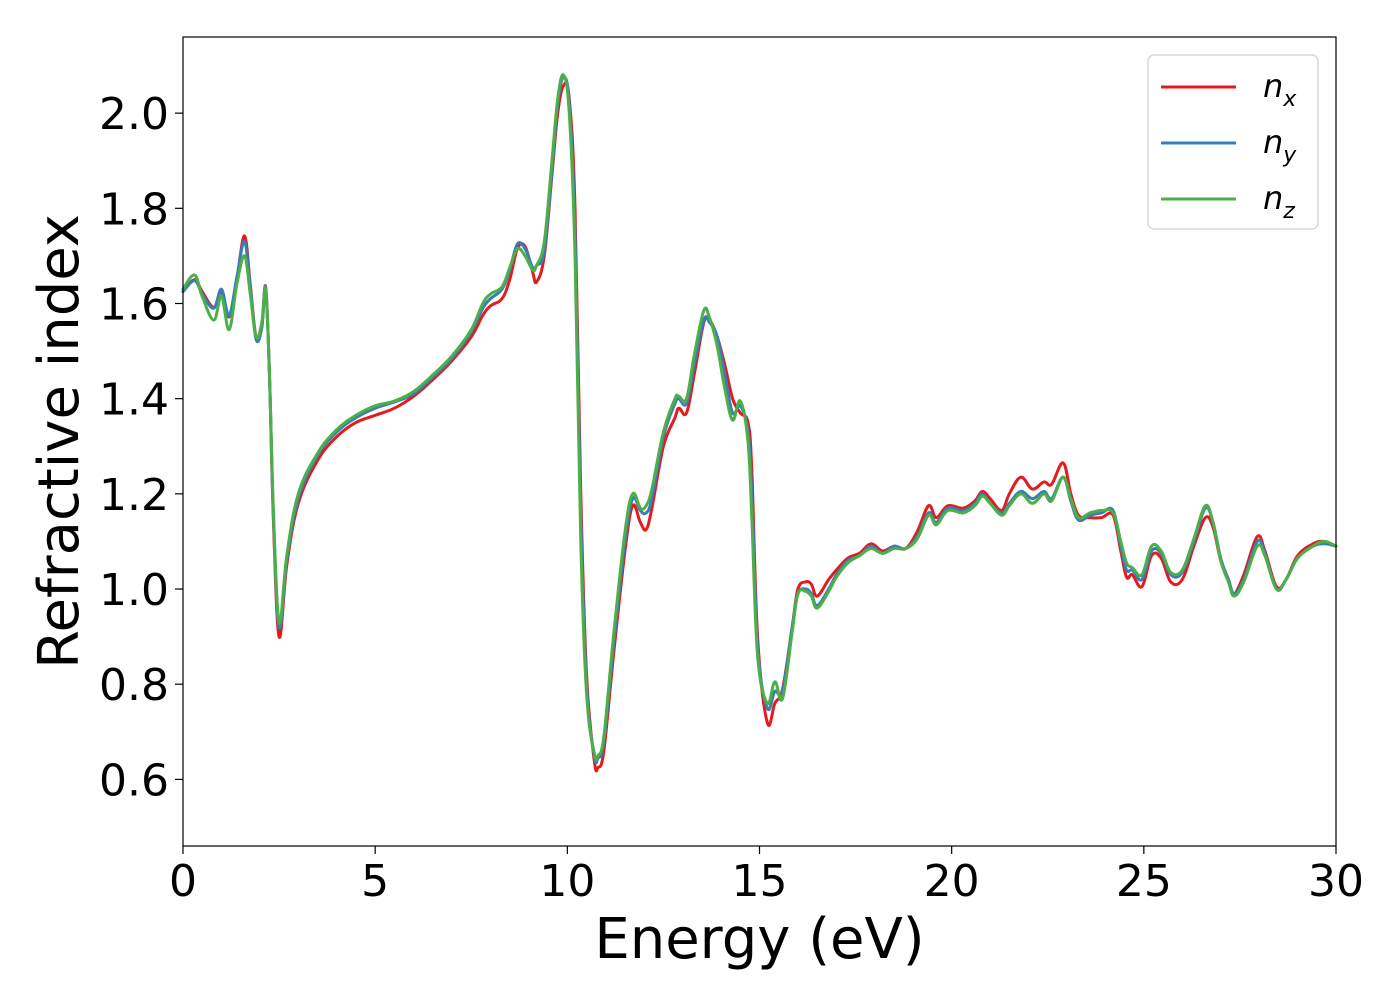  What do you see at coordinates (183, 881) in the screenshot?
I see `x-tick-label: 0` at bounding box center [183, 881].